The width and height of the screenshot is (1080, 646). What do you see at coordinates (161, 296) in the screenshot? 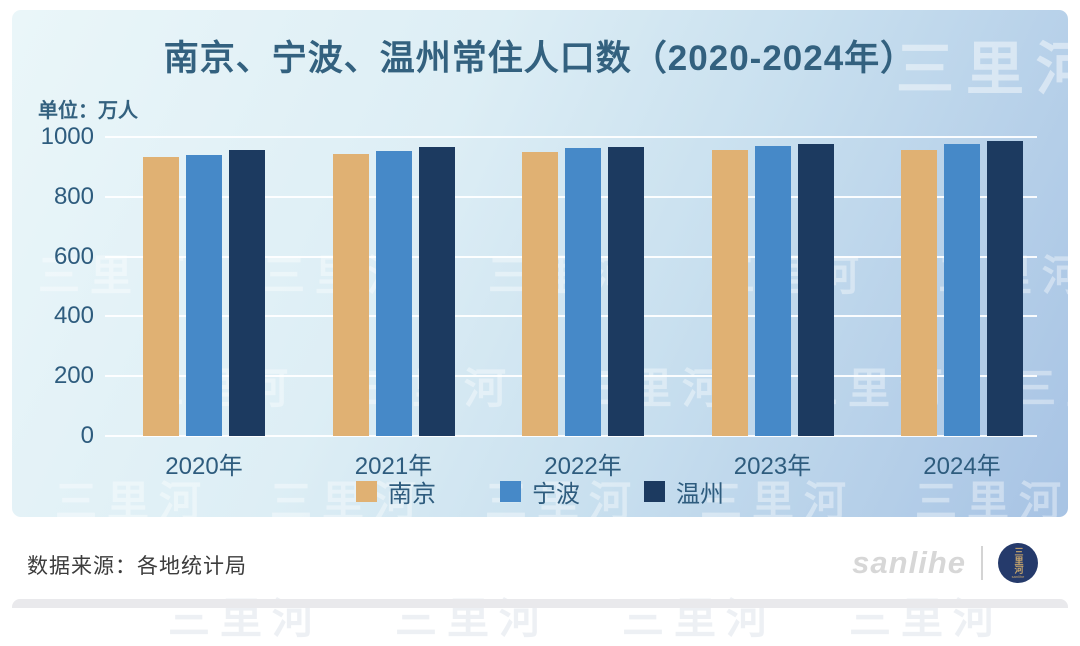
I see `bar-2020年-南京` at bounding box center [161, 296].